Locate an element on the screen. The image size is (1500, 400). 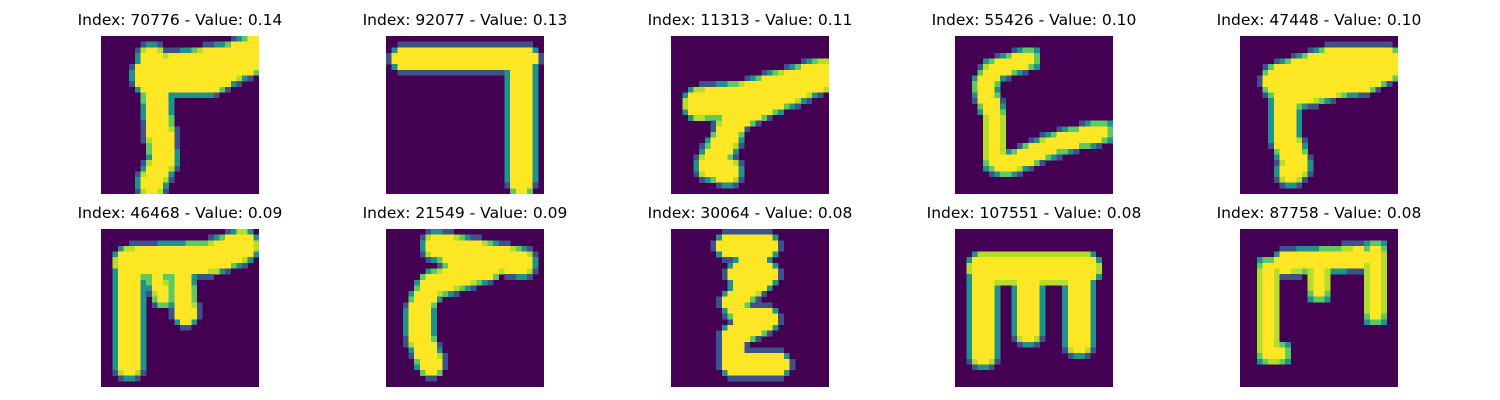
panel-title: Index: 47448 - Value: 0.10 is located at coordinates (1319, 20).